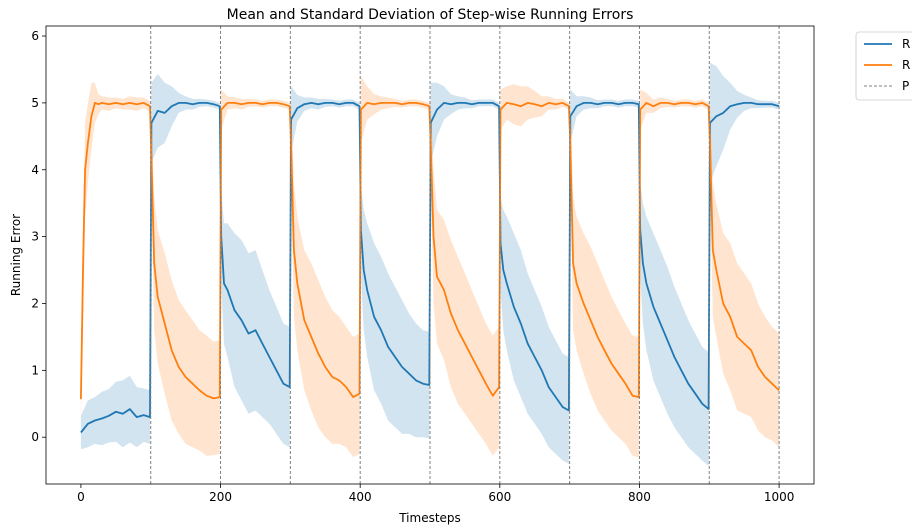 This screenshot has height=528, width=912. I want to click on legend-label-3: P, so click(905, 86).